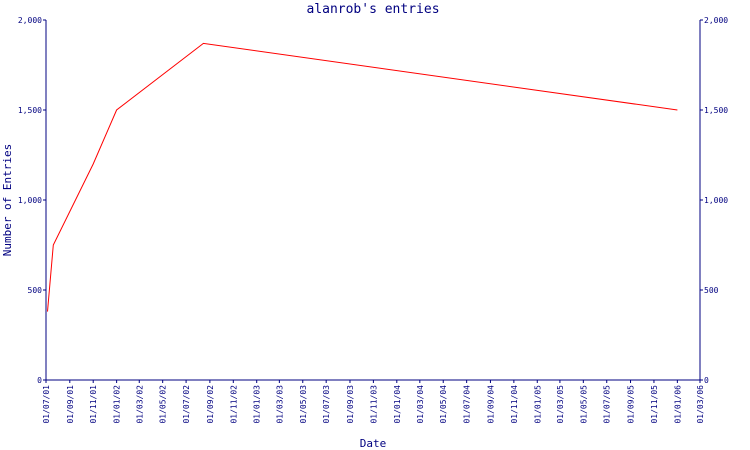 This screenshot has height=450, width=750. What do you see at coordinates (443, 404) in the screenshot?
I see `x-tick-label: 01/05/04` at bounding box center [443, 404].